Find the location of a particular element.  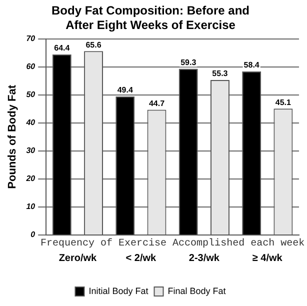

y-axis-title: Pounds of Body Fat is located at coordinates (12, 136).